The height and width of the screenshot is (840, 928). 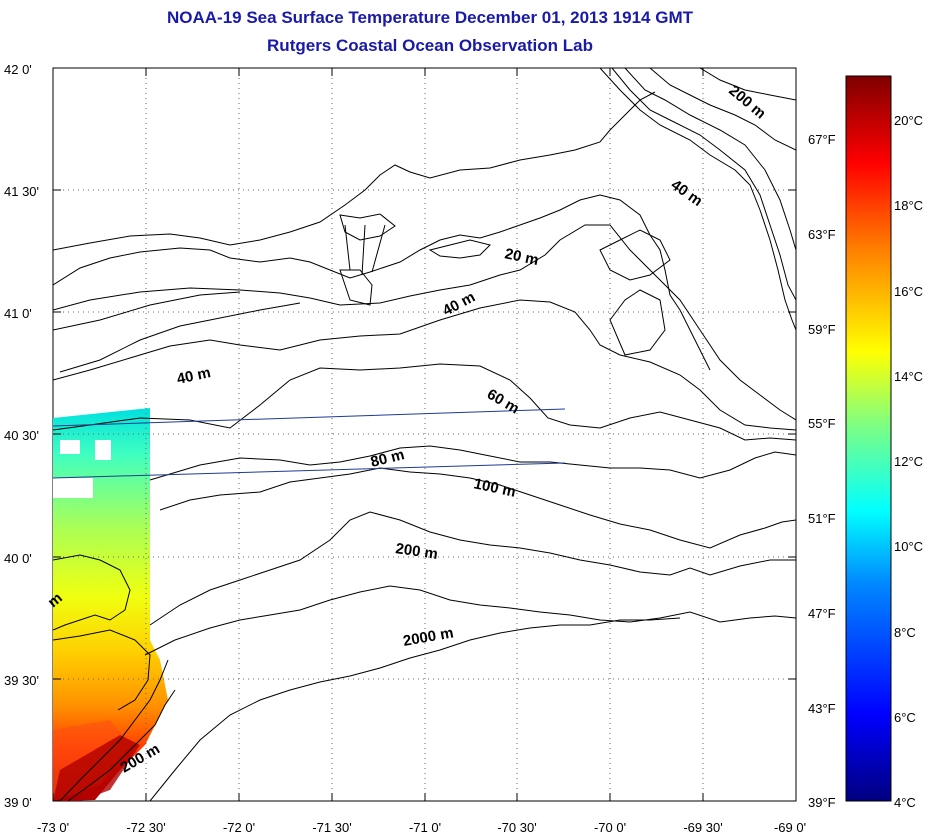 I want to click on contour-60m, so click(x=424, y=402).